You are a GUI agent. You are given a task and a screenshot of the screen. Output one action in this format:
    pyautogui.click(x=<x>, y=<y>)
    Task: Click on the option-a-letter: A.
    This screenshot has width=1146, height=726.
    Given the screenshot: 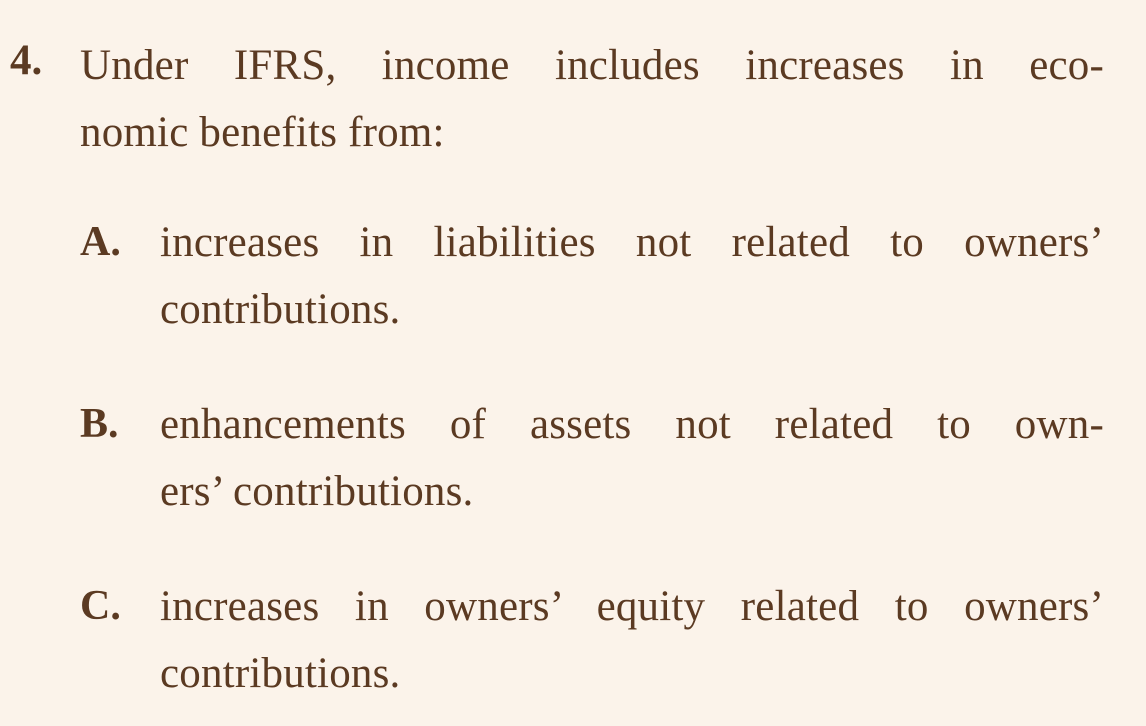 What is the action you would take?
    pyautogui.click(x=100, y=242)
    